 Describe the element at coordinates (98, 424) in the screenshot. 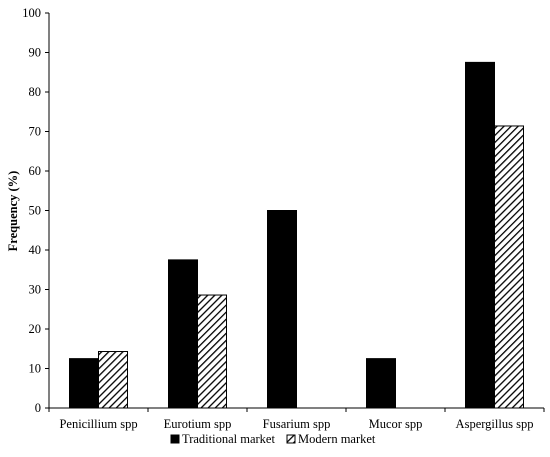

I see `x-tick-label: Penicillium spp` at that location.